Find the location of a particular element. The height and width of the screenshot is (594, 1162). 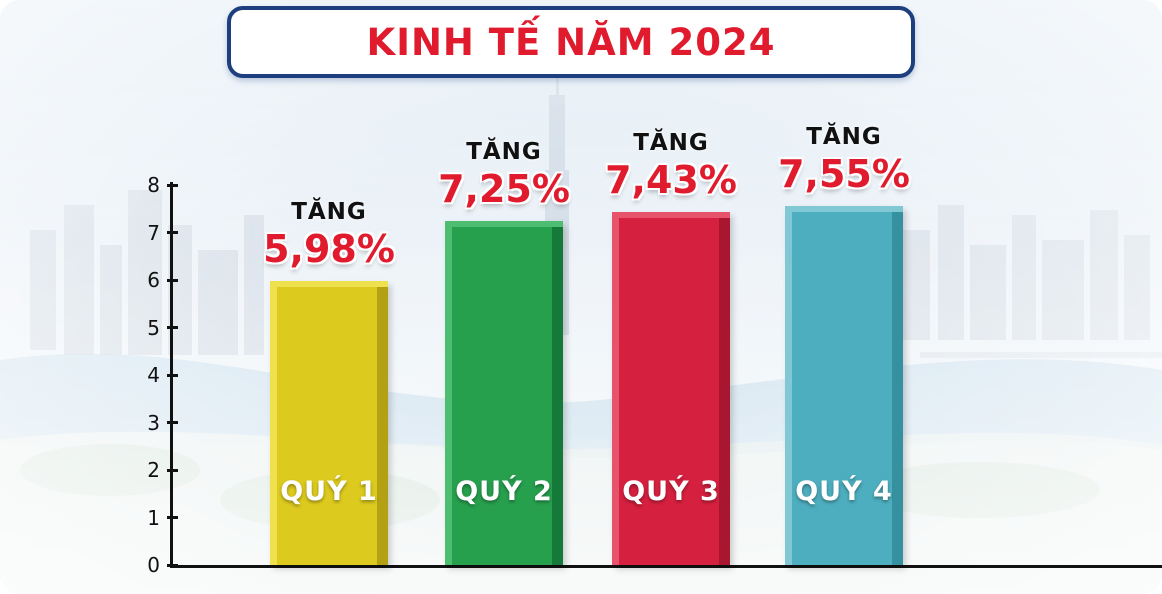

y-tick-label: 6 is located at coordinates (153, 280).